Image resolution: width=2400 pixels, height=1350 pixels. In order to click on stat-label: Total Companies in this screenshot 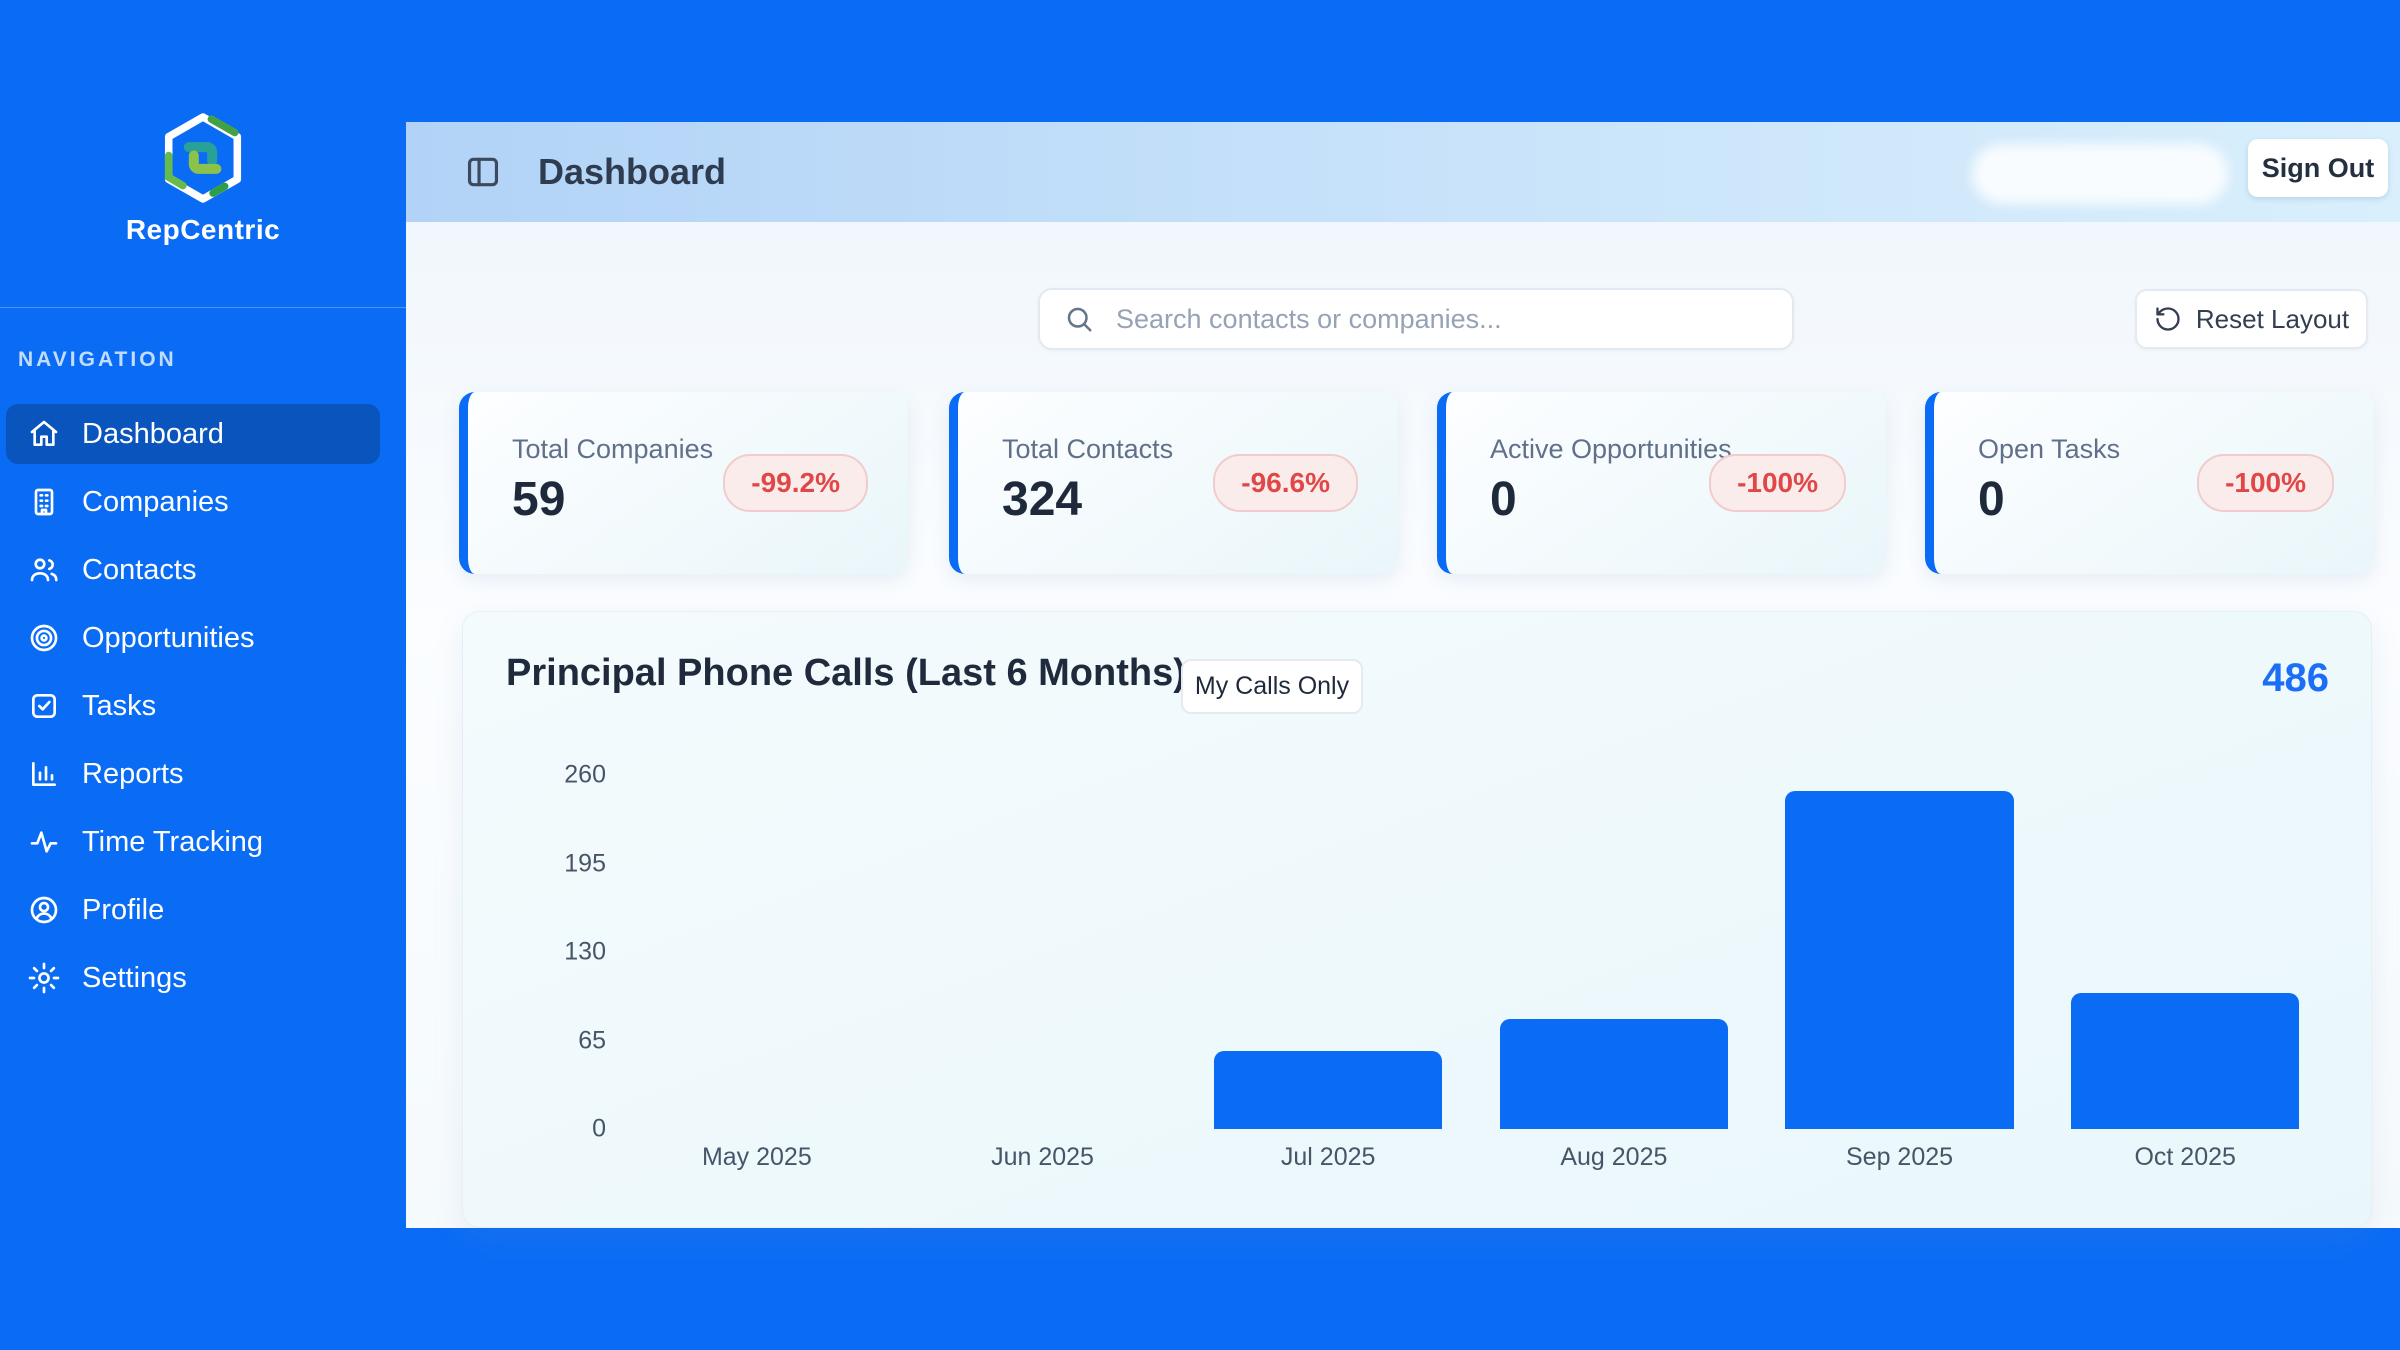, I will do `click(613, 449)`.